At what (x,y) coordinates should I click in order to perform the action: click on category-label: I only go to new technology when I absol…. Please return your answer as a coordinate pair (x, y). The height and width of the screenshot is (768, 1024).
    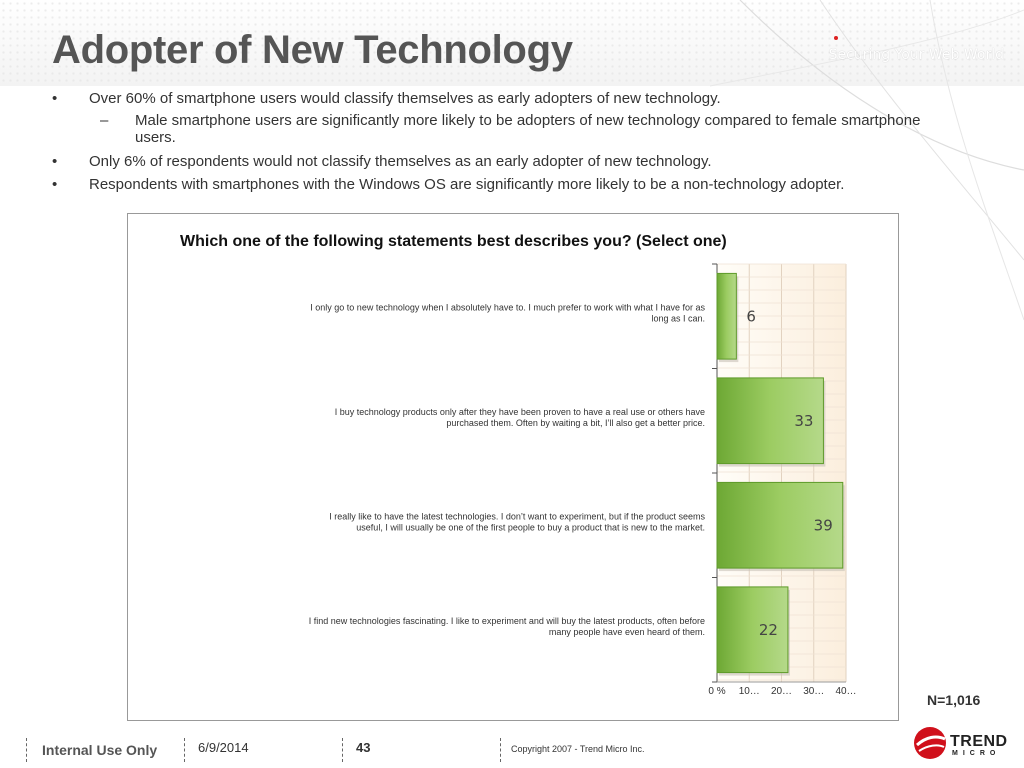
    Looking at the image, I should click on (507, 307).